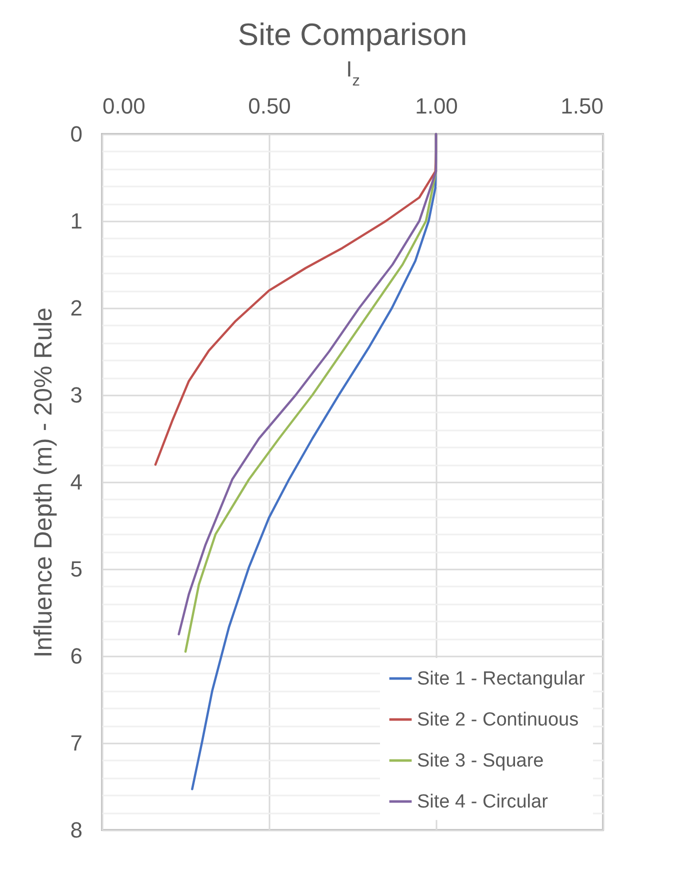 This screenshot has height=894, width=677. I want to click on y-tick-label: 7, so click(76, 743).